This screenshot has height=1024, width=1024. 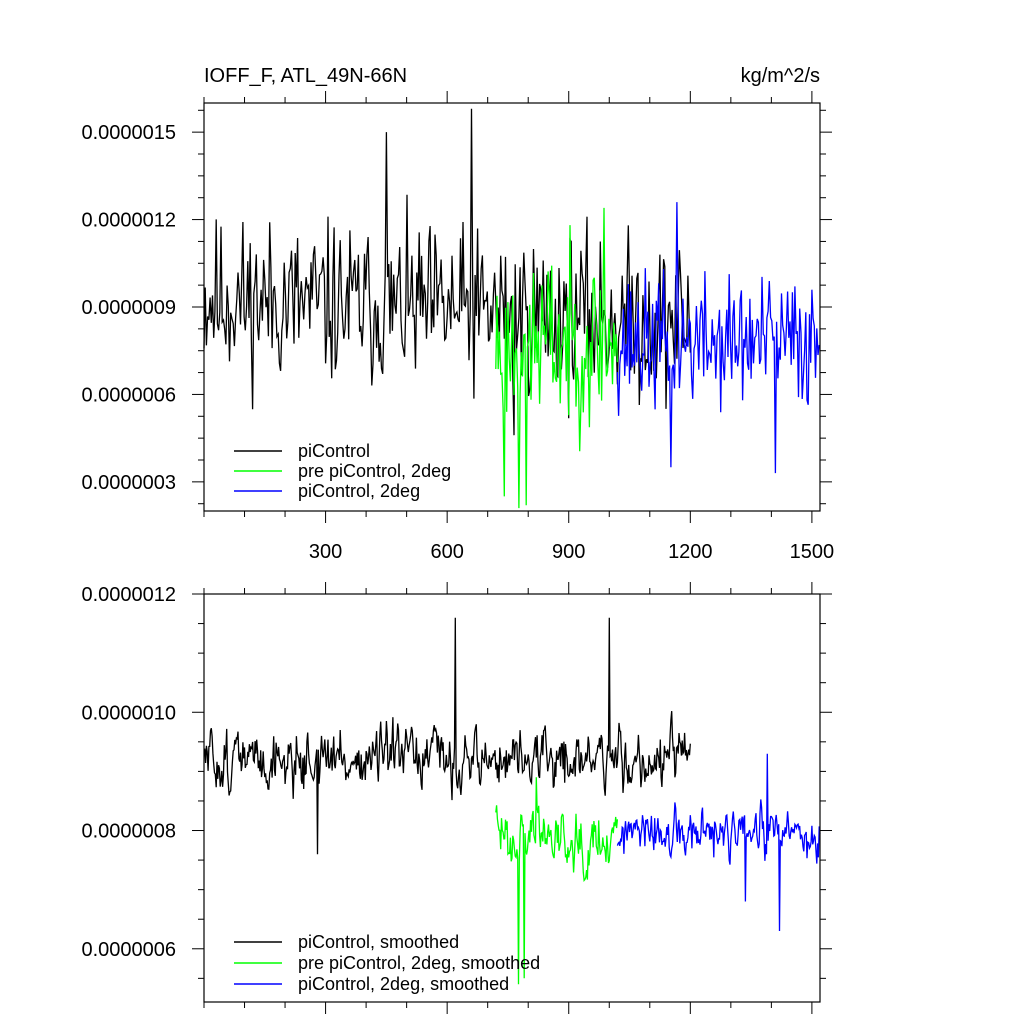 What do you see at coordinates (128, 308) in the screenshot?
I see `y-tick-label: 0.0000009` at bounding box center [128, 308].